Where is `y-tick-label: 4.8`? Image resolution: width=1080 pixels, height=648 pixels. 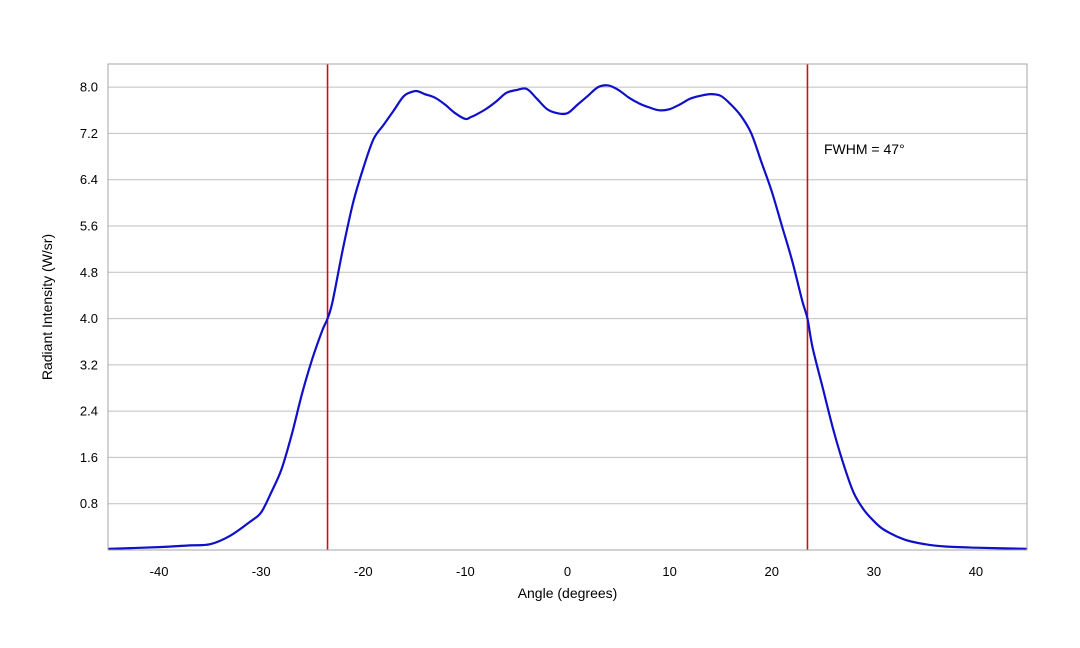
y-tick-label: 4.8 is located at coordinates (89, 272).